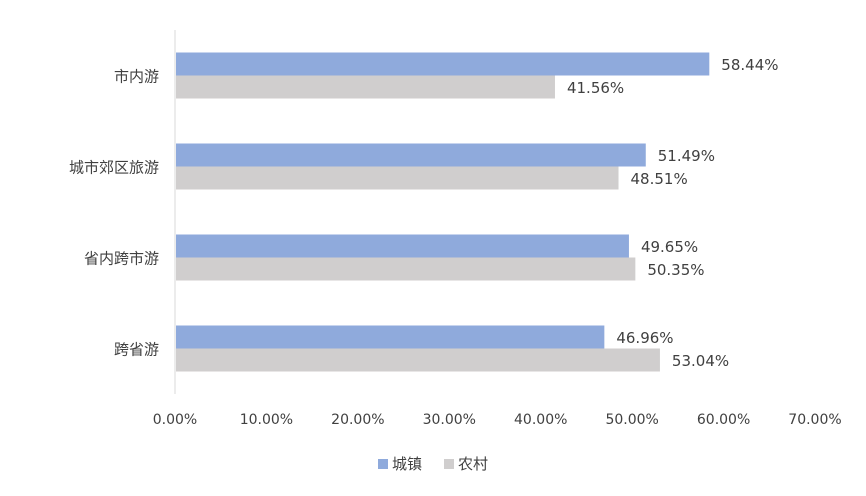  Describe the element at coordinates (136, 350) in the screenshot. I see `category-label: 跨省游` at that location.